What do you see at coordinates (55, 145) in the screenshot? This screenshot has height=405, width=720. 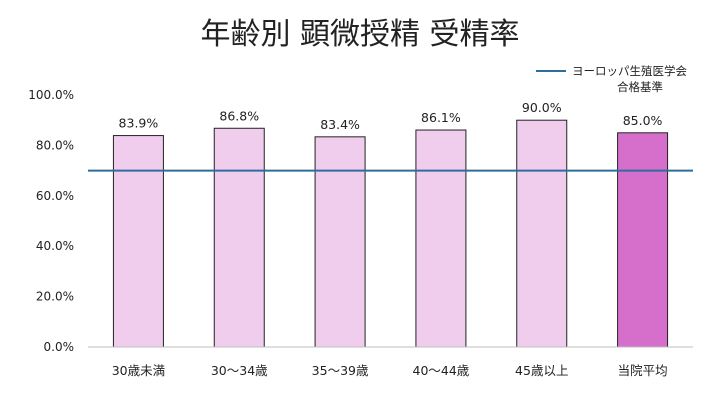 I see `y-tick-label: 80.0%` at bounding box center [55, 145].